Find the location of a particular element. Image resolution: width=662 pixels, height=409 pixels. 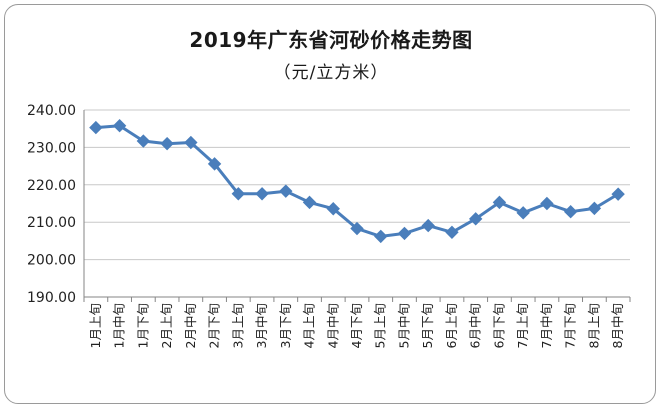

y-tick-label: 200.00 is located at coordinates (51, 261).